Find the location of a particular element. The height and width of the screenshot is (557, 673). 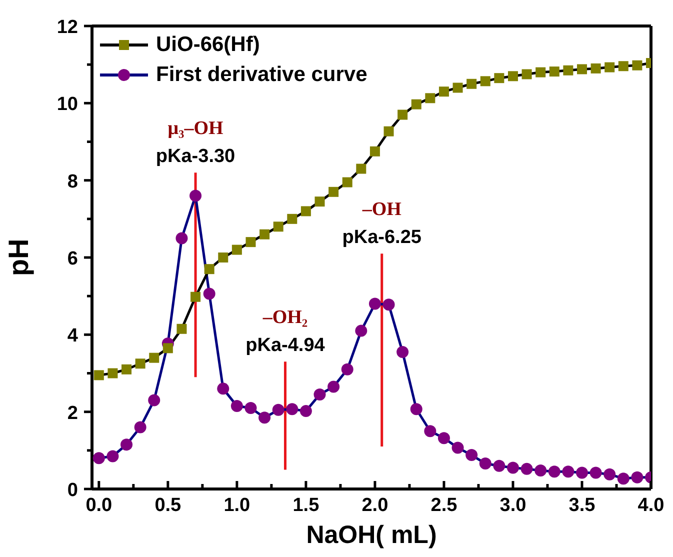

x-axis-title: NaOH( mL) is located at coordinates (371, 535).